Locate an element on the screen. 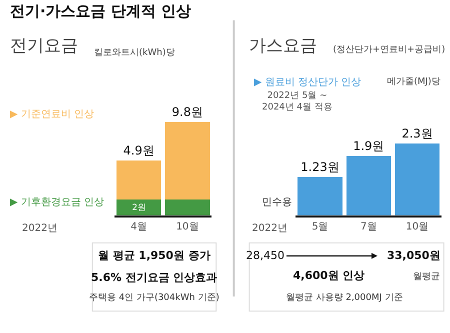 This screenshot has width=450, height=333. data-label: 2.3원 is located at coordinates (417, 133).